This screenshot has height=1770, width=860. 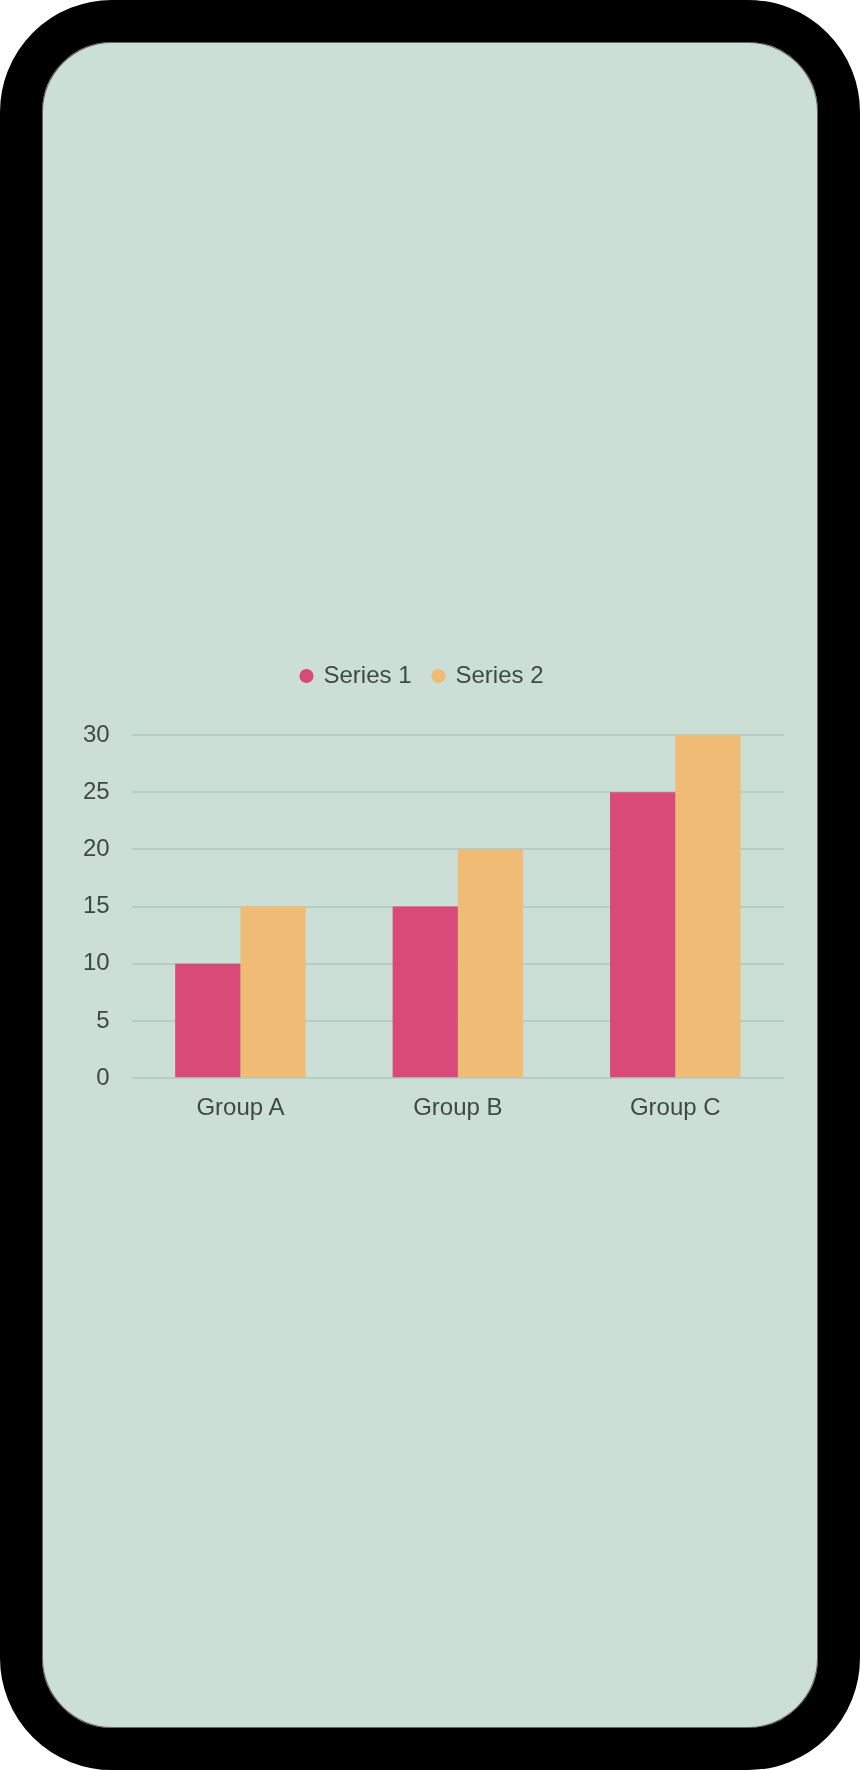 I want to click on y-tick-label: 20, so click(x=96, y=848).